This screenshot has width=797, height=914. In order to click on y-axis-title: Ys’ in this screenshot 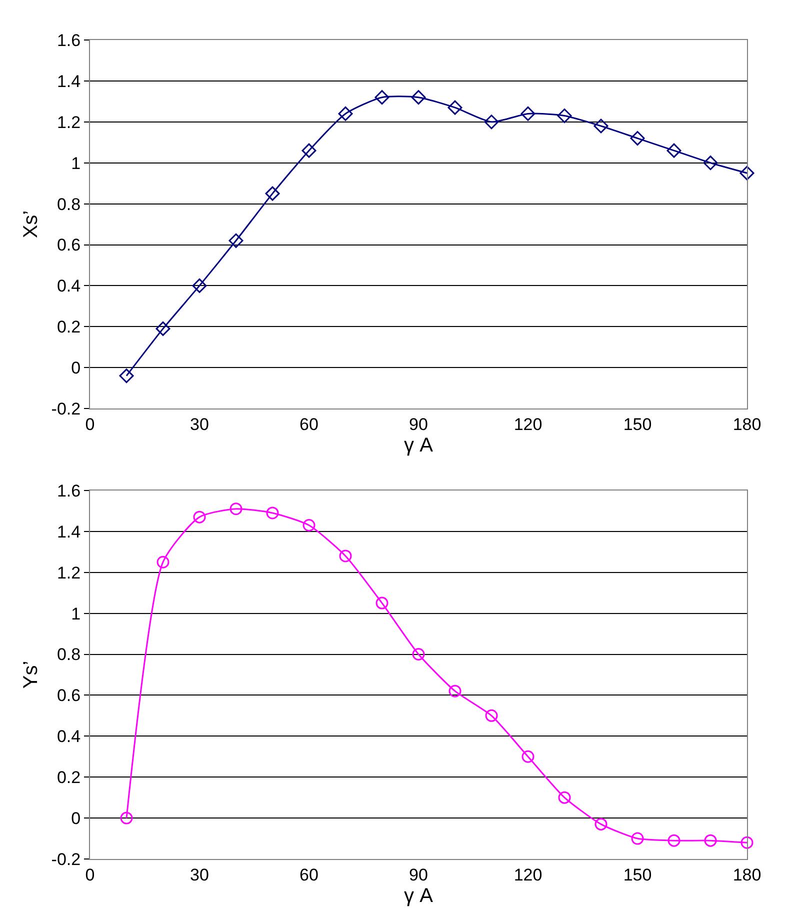, I will do `click(31, 674)`.